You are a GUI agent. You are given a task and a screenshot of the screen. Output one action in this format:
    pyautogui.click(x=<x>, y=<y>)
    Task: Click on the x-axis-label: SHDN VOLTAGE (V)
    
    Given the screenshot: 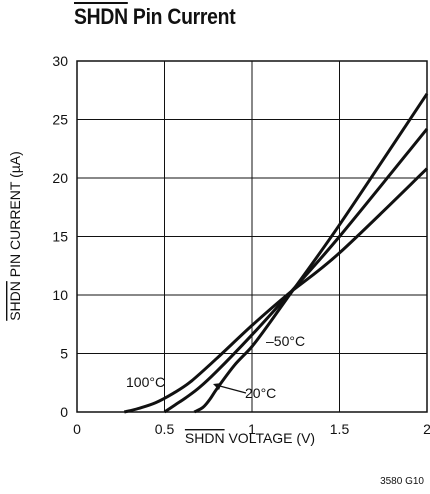 What is the action you would take?
    pyautogui.click(x=250, y=438)
    